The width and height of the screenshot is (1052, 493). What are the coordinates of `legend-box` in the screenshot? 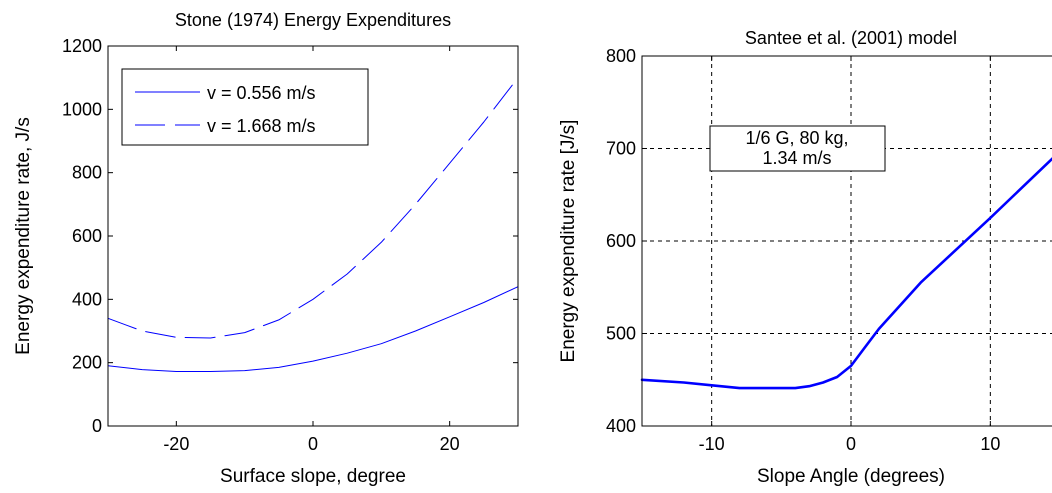 It's located at (245, 107).